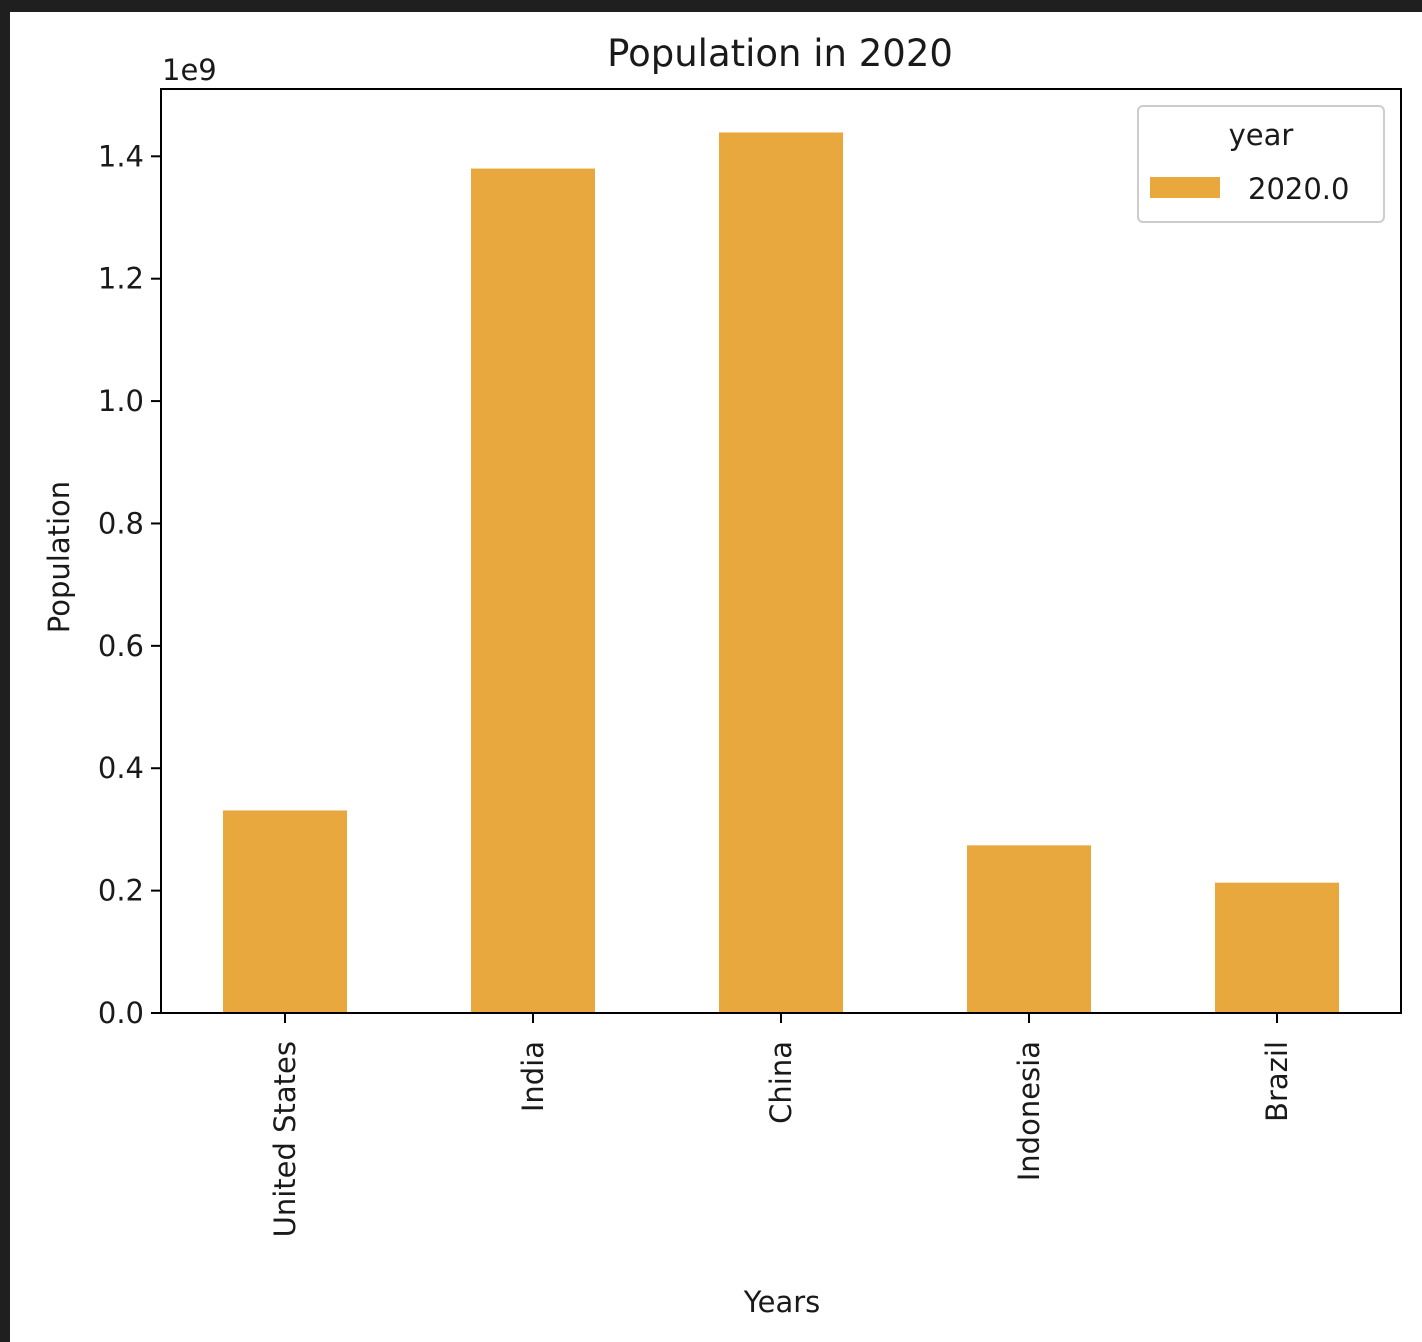 This screenshot has width=1422, height=1342. Describe the element at coordinates (121, 891) in the screenshot. I see `y-tick-label: 0.2` at that location.